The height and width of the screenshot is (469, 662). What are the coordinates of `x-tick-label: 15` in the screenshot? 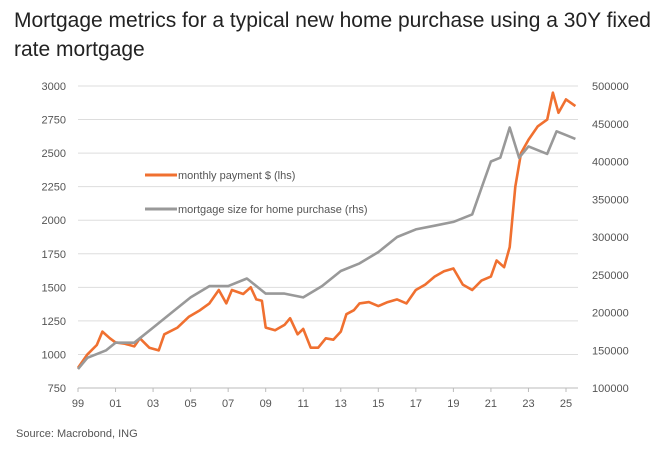 It's located at (378, 404).